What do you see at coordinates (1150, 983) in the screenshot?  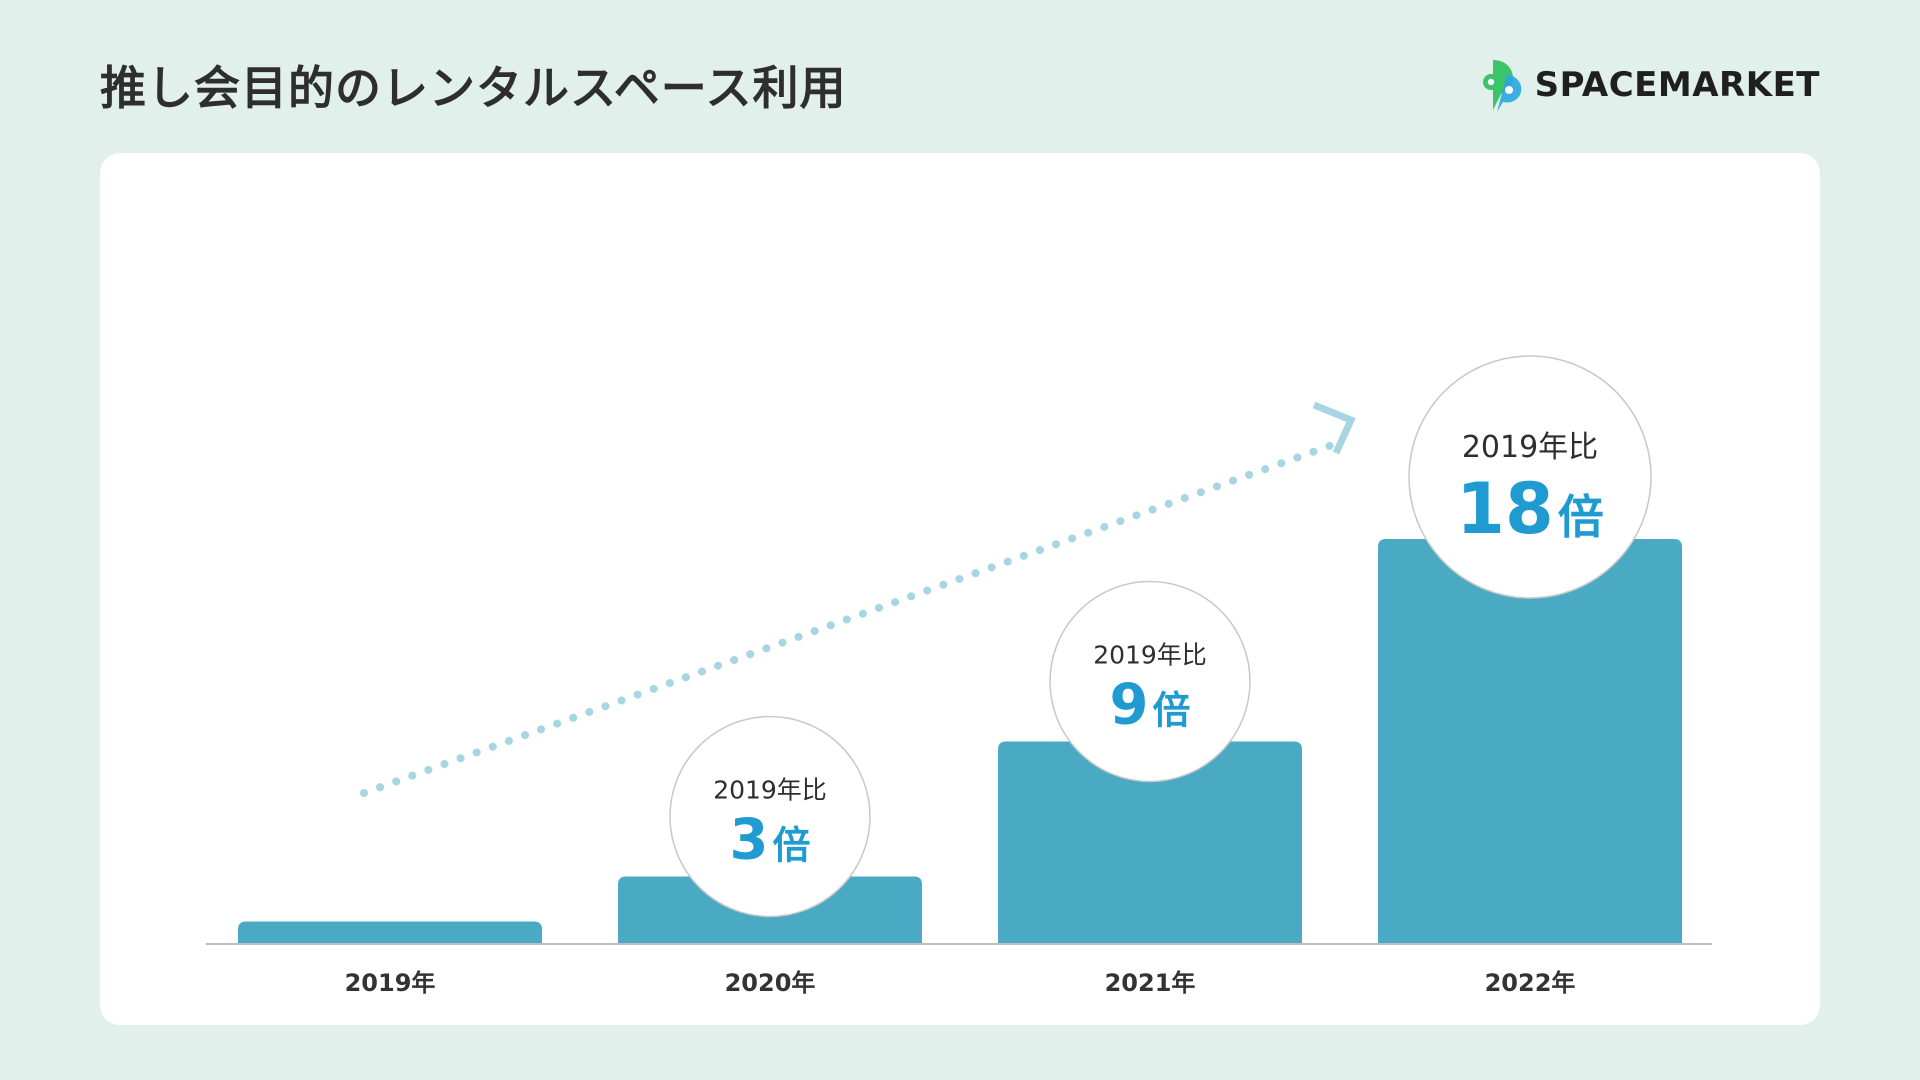 I see `x-tick-label: 2021年` at bounding box center [1150, 983].